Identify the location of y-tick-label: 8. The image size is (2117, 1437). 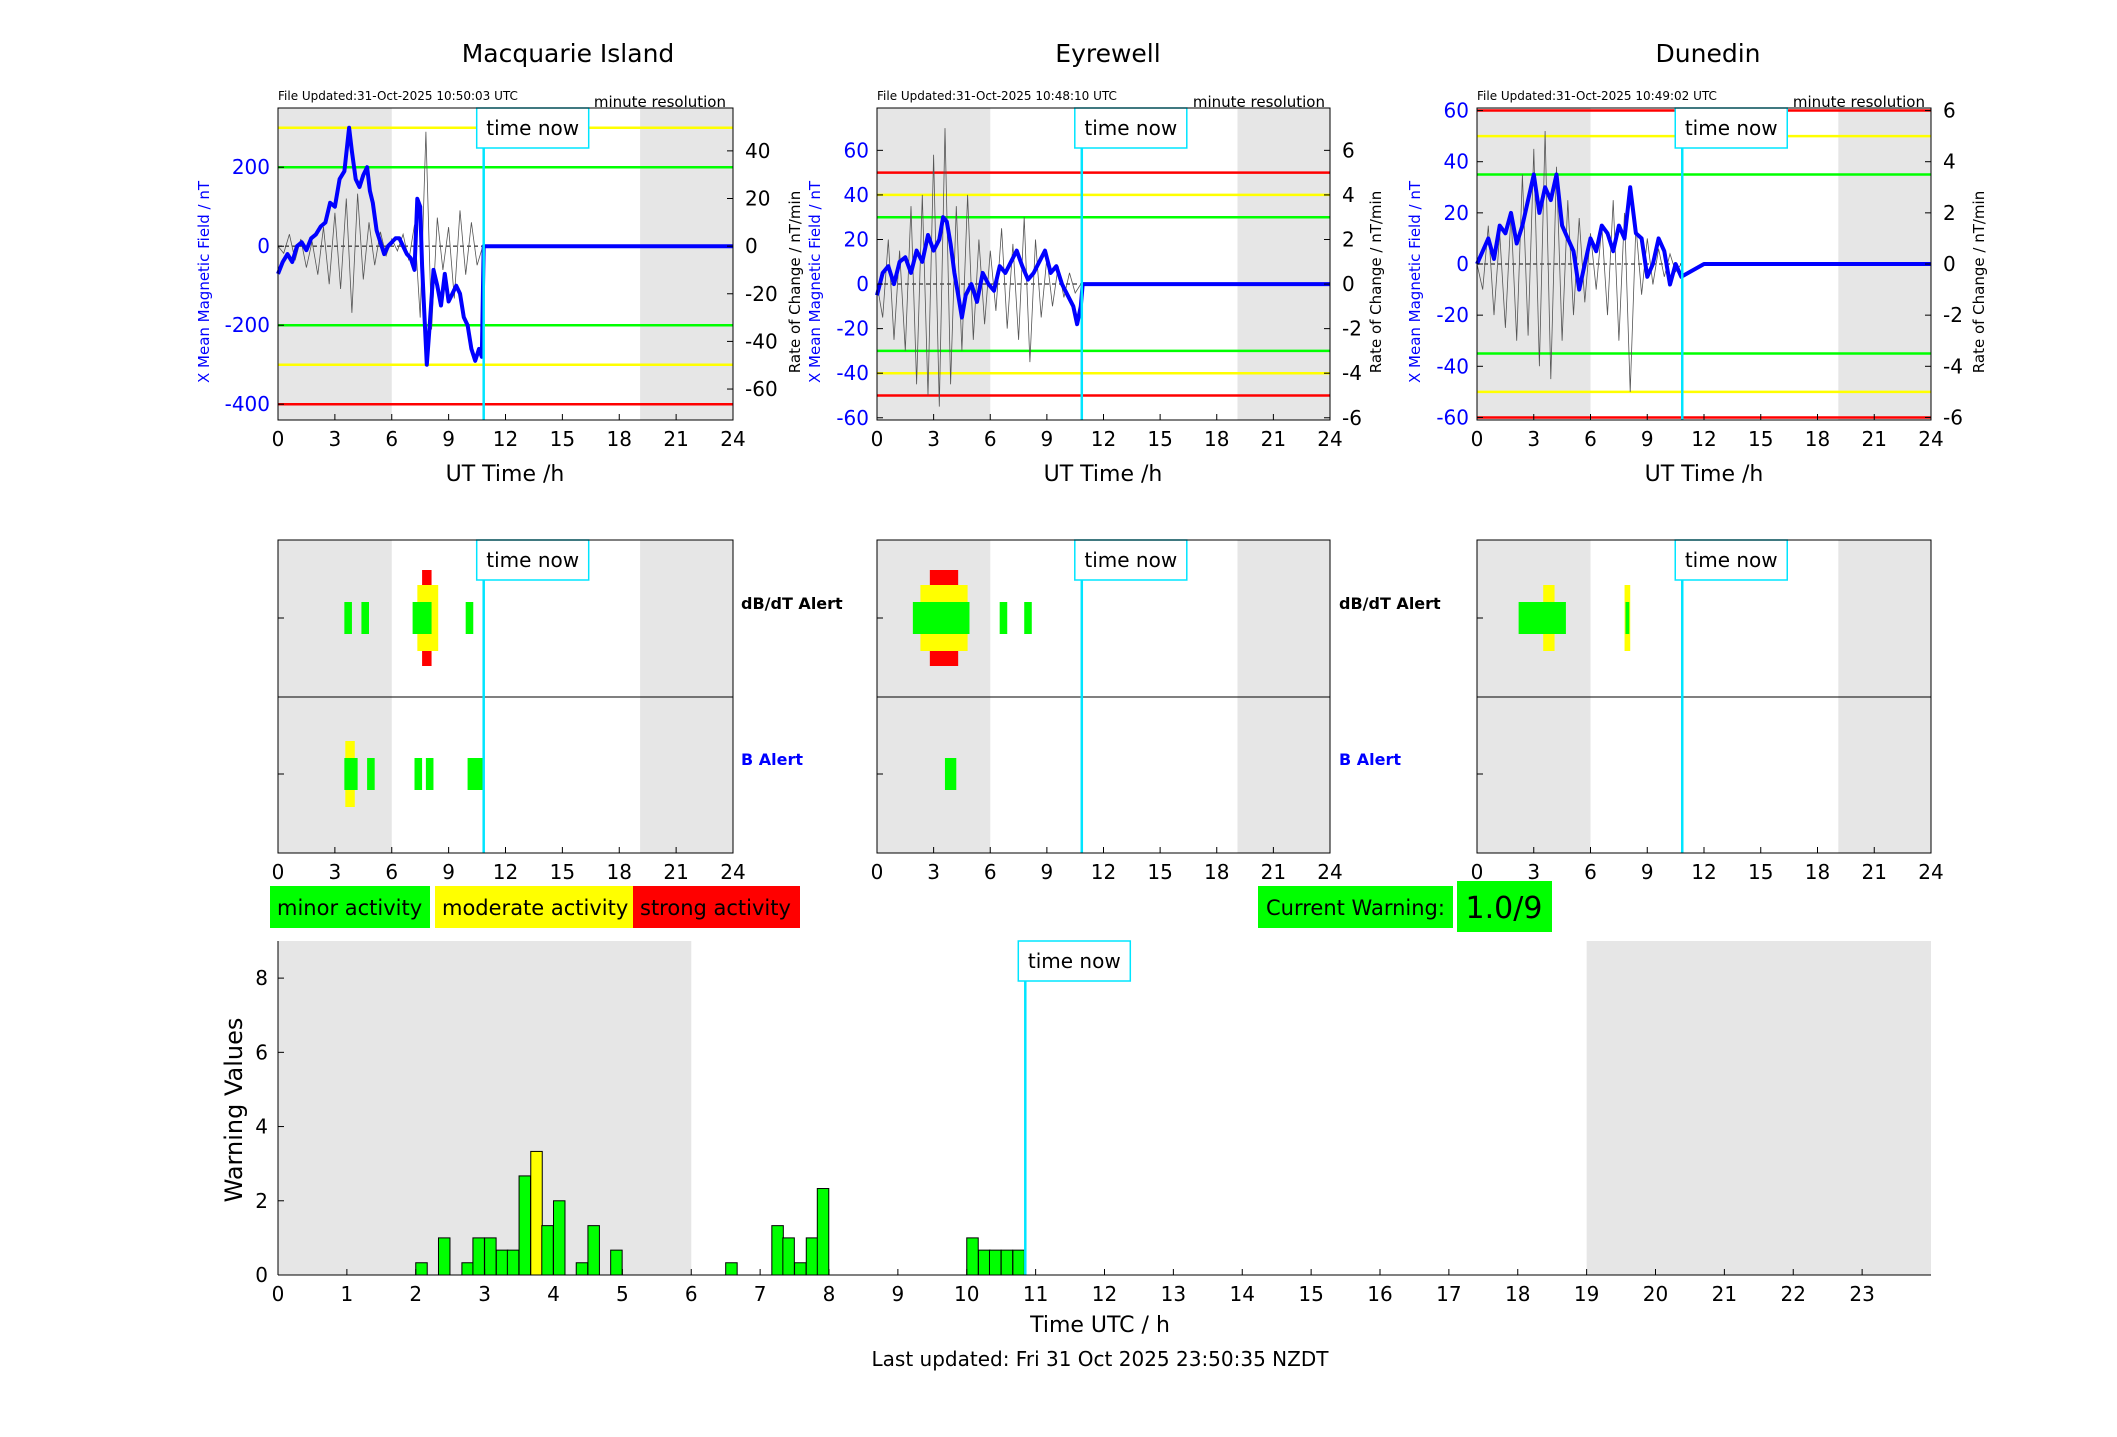
(261, 978).